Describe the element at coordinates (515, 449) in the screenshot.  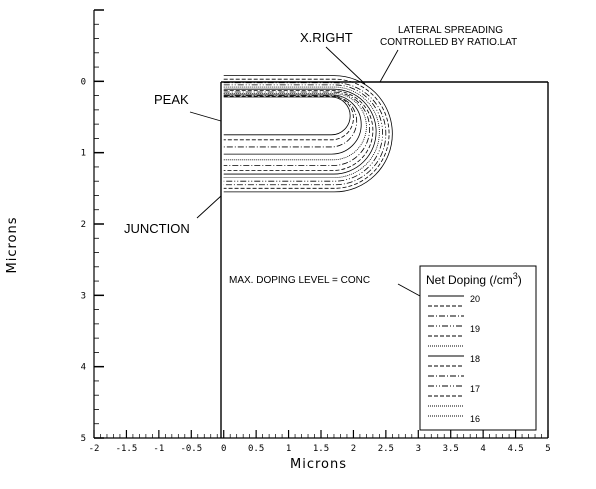
I see `x-tick-label: 4.5` at that location.